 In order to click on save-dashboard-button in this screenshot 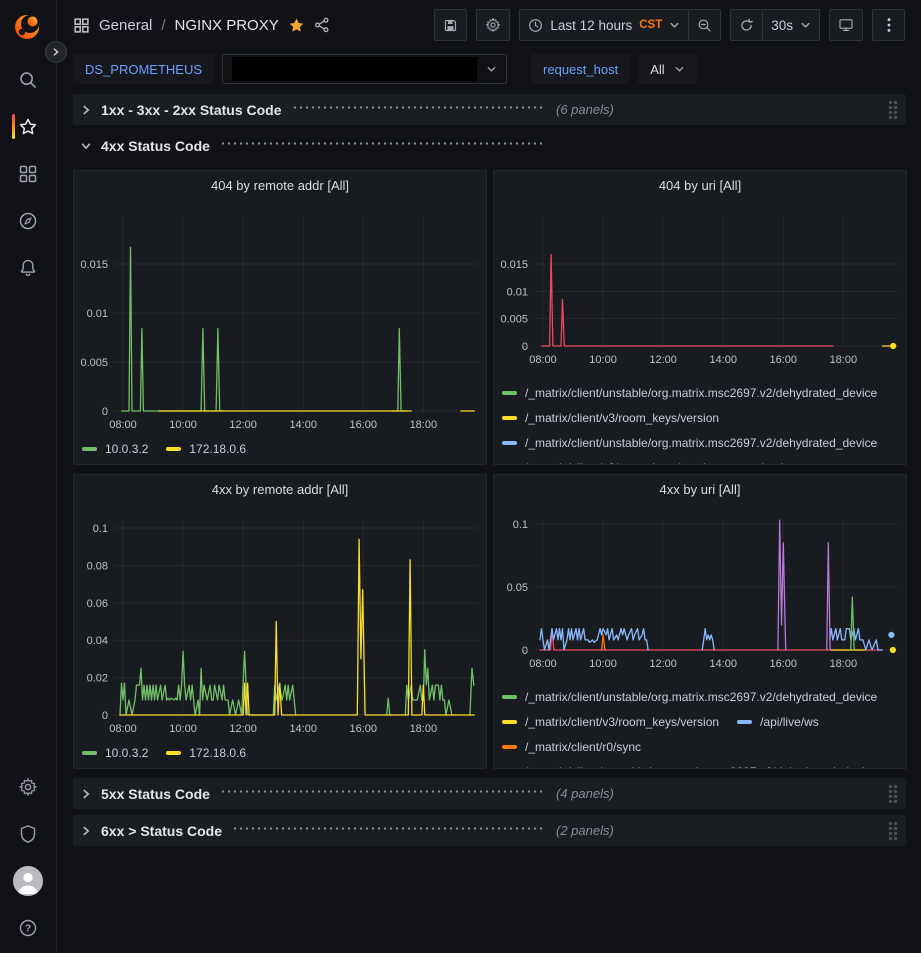, I will do `click(451, 25)`.